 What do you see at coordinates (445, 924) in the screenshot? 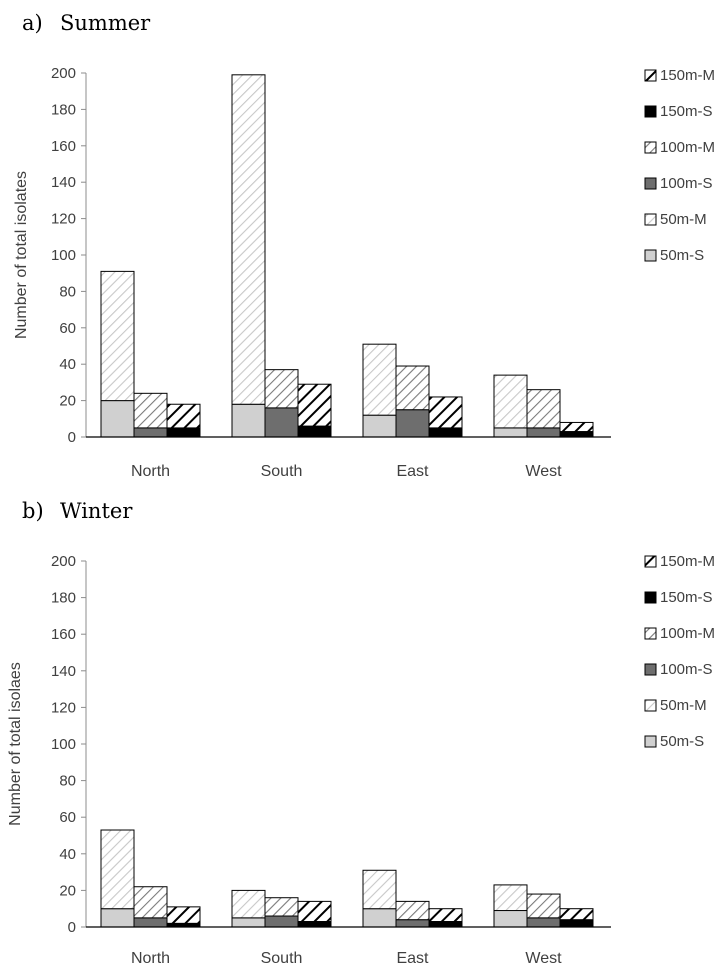
I see `bar-east-150m-s` at bounding box center [445, 924].